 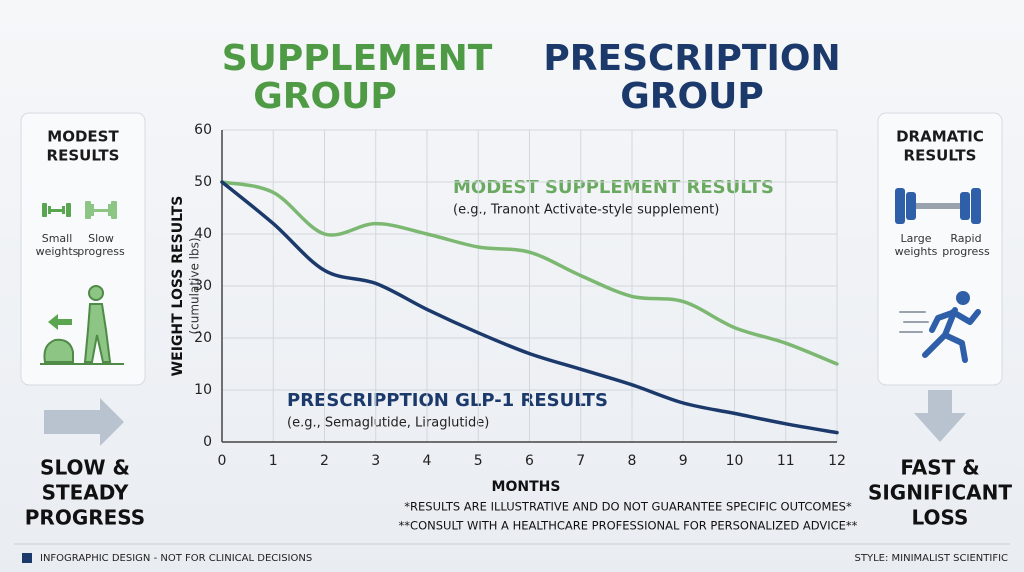 I want to click on x-tick-label: 4, so click(x=427, y=461).